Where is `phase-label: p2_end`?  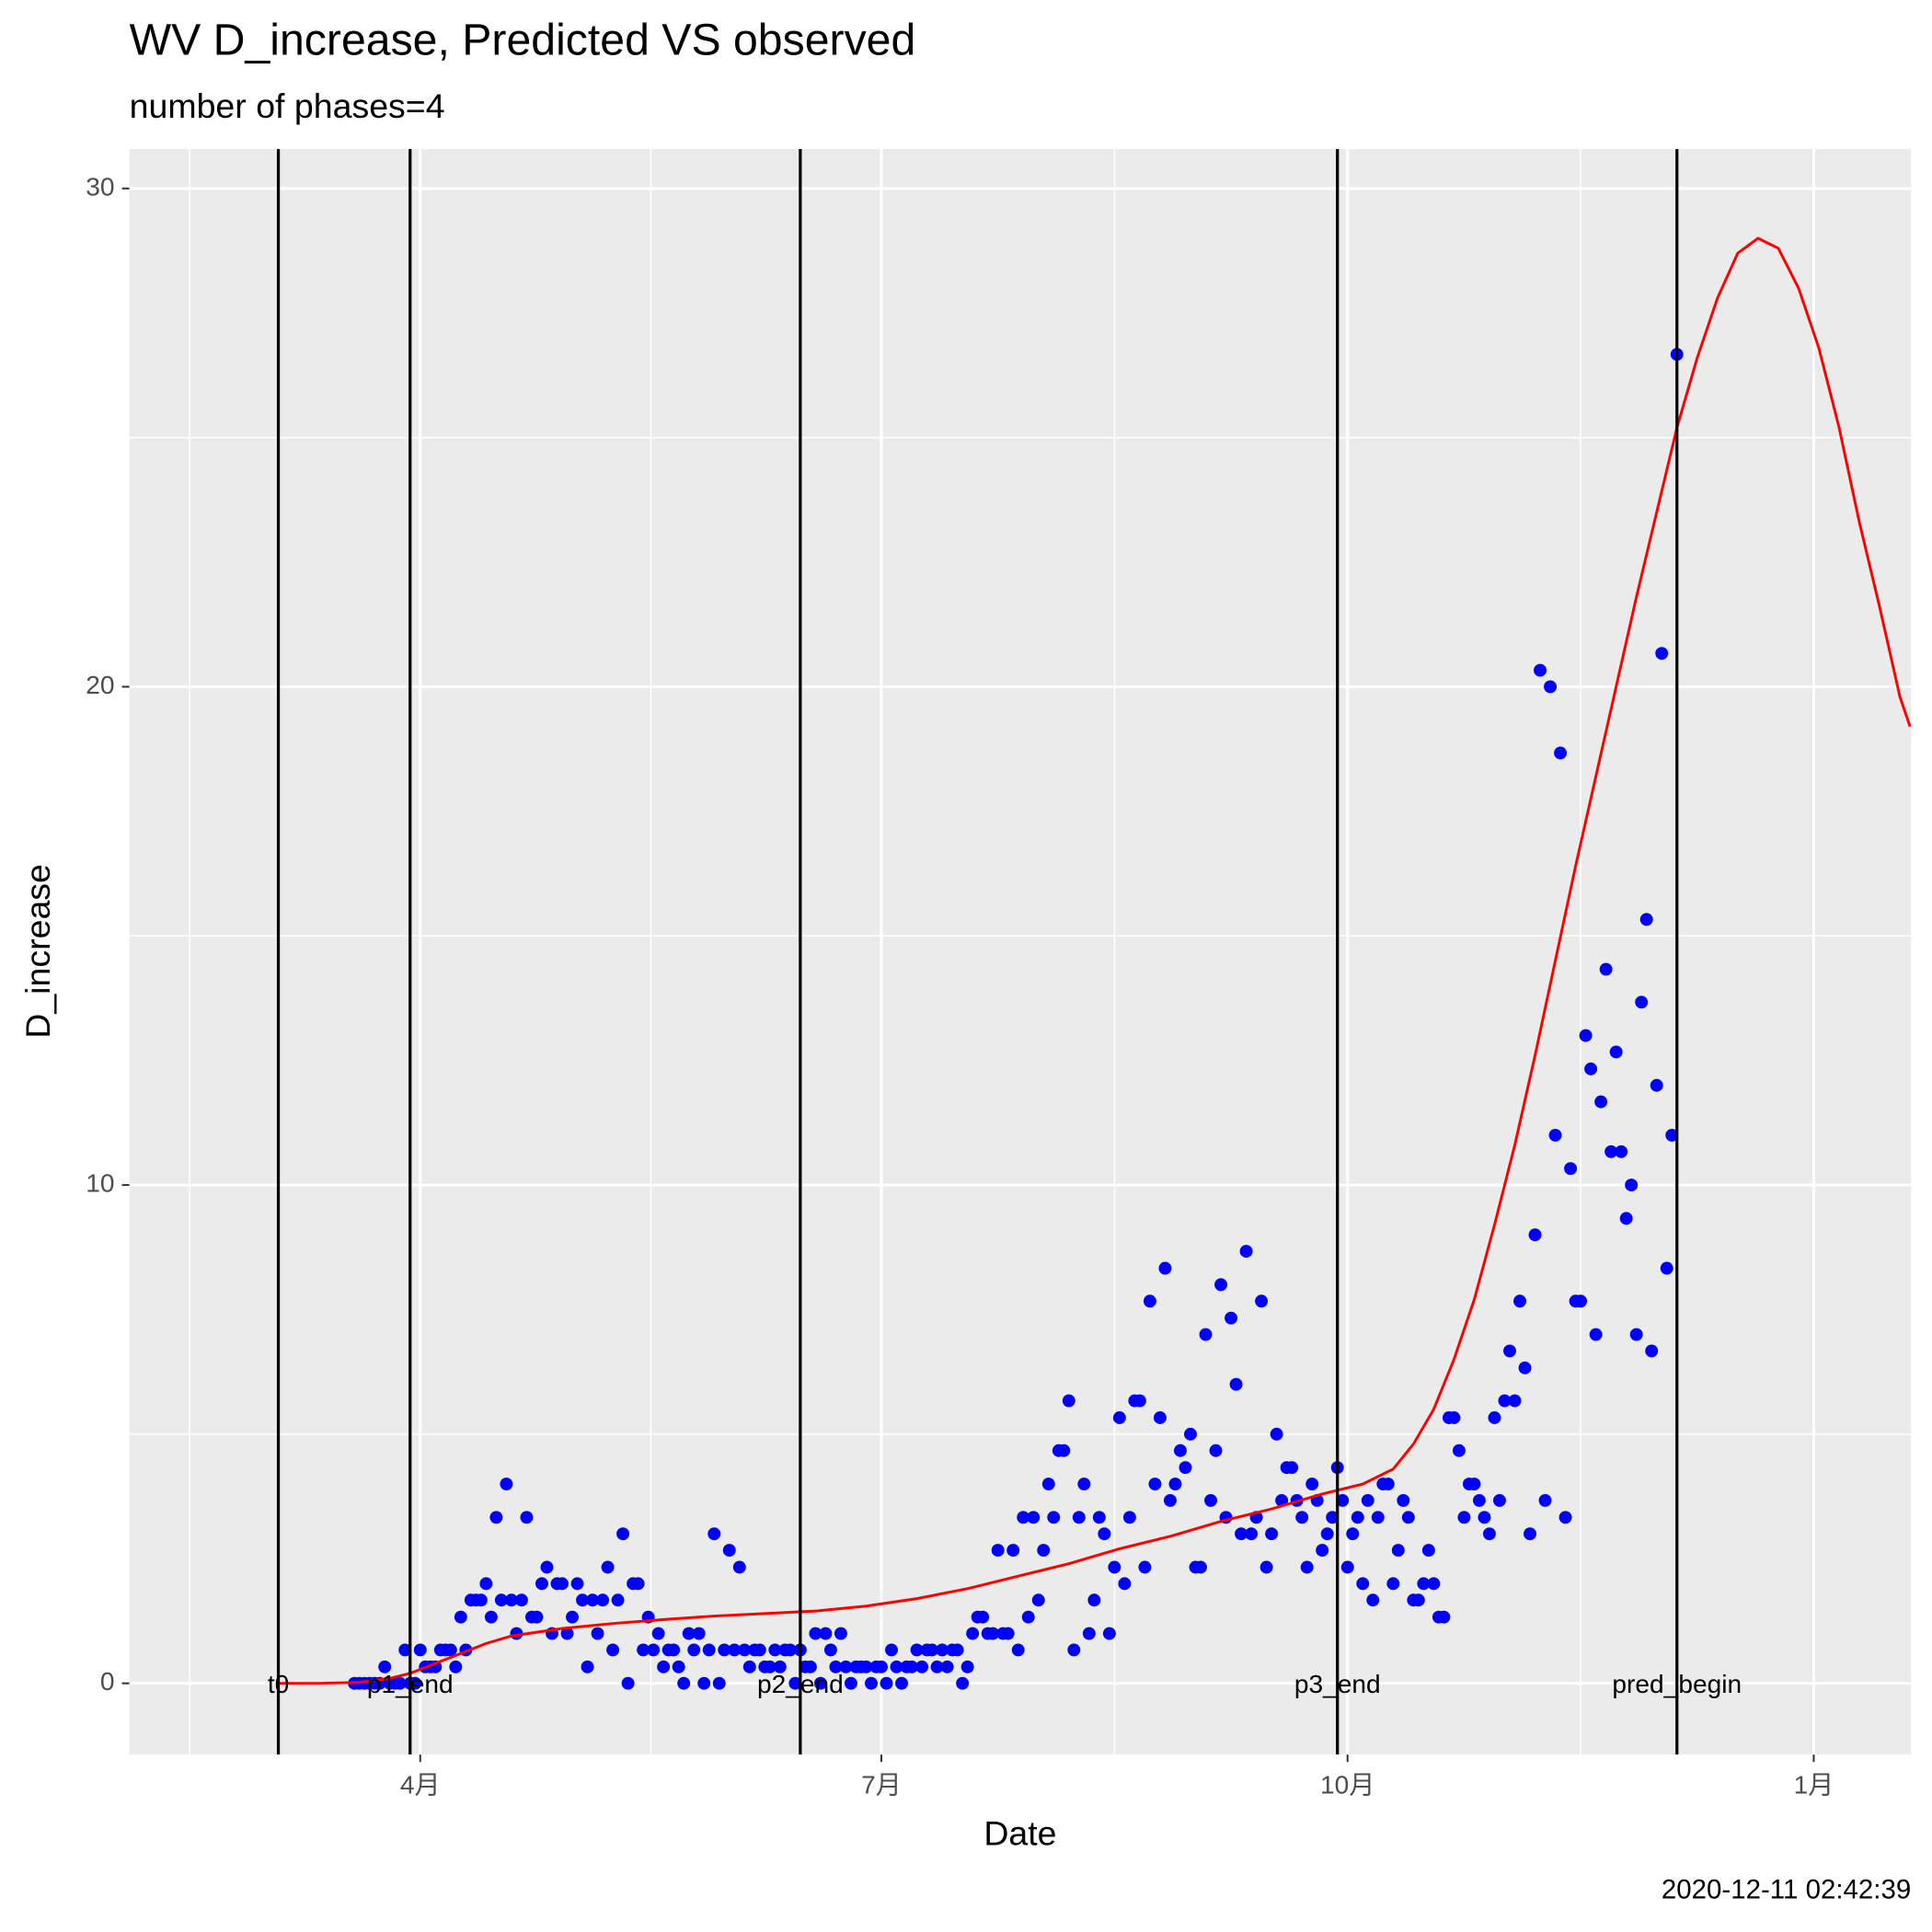 phase-label: p2_end is located at coordinates (800, 1684).